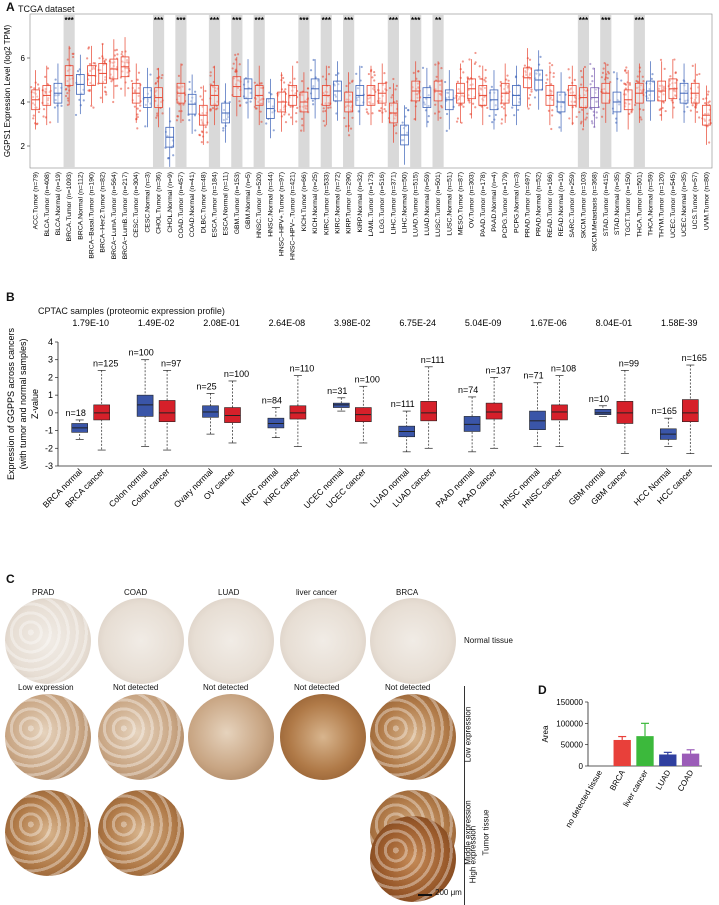 The height and width of the screenshot is (905, 719). I want to click on panel-b-pvalue: 2.08E-01, so click(221, 323).